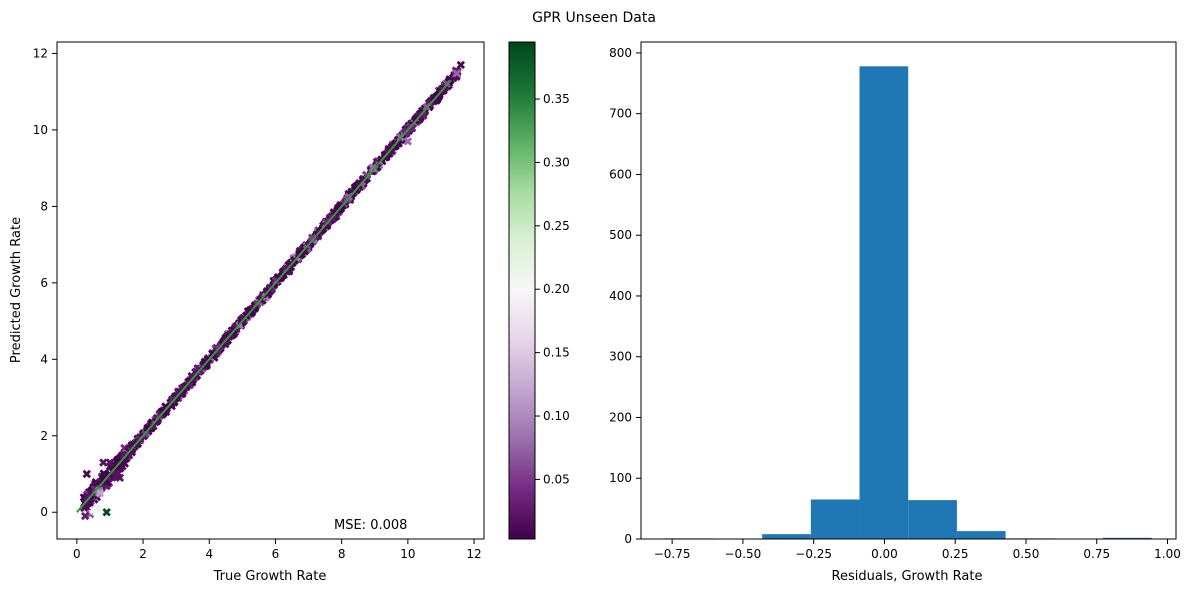  I want to click on scatter-y-tick-label: 0, so click(44, 512).